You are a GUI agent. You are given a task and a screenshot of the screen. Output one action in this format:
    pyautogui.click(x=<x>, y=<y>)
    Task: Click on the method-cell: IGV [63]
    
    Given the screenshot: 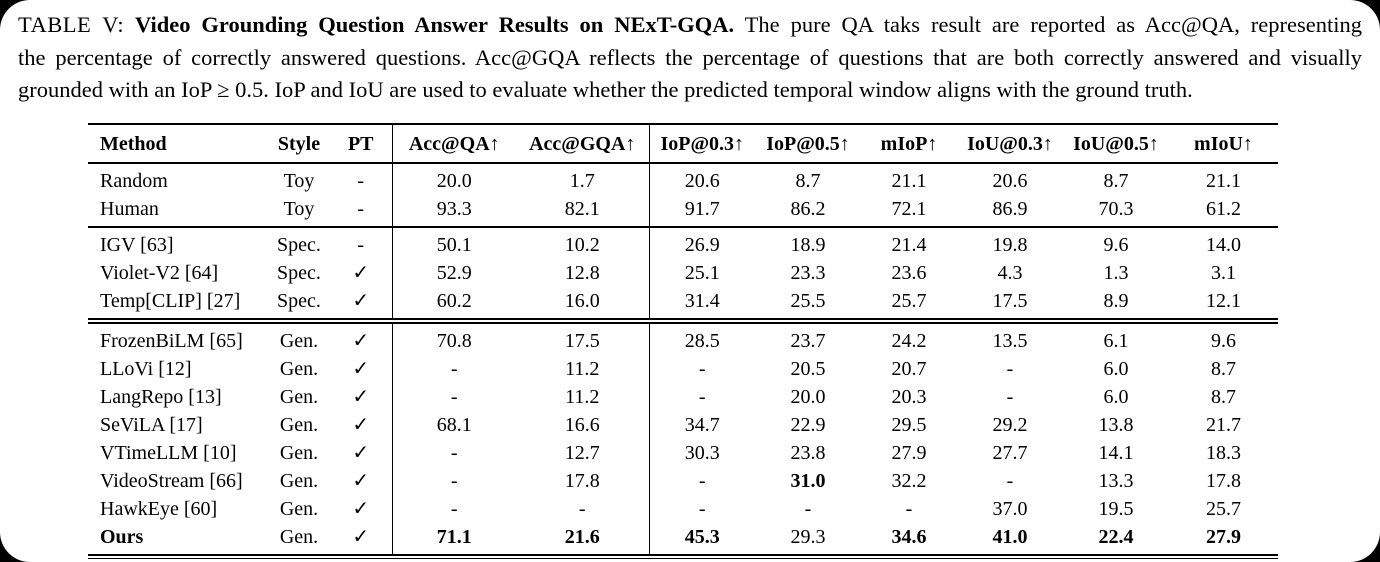 What is the action you would take?
    pyautogui.click(x=137, y=244)
    